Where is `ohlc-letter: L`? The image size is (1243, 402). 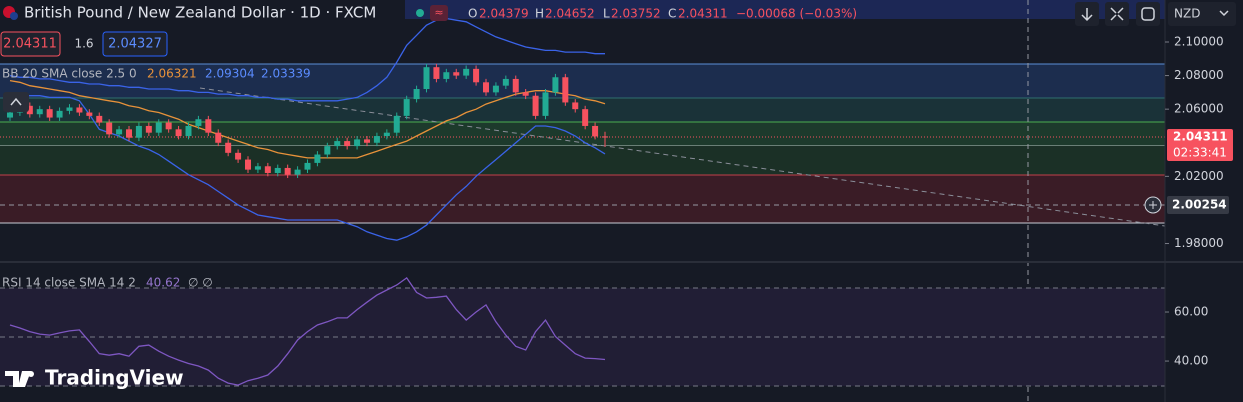 ohlc-letter: L is located at coordinates (606, 14).